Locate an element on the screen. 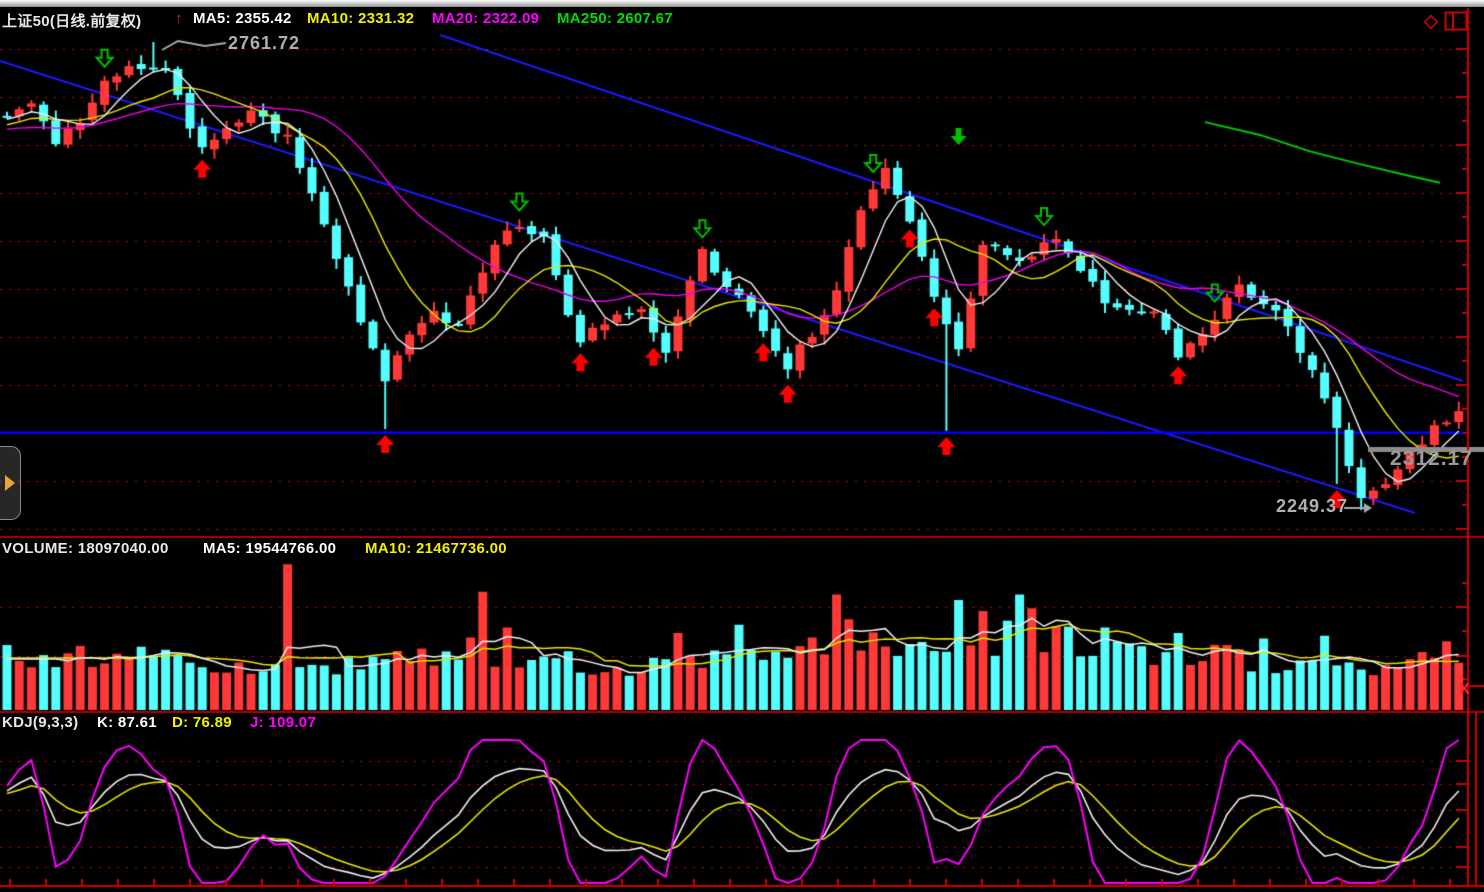  panel-expand-handle is located at coordinates (10, 483).